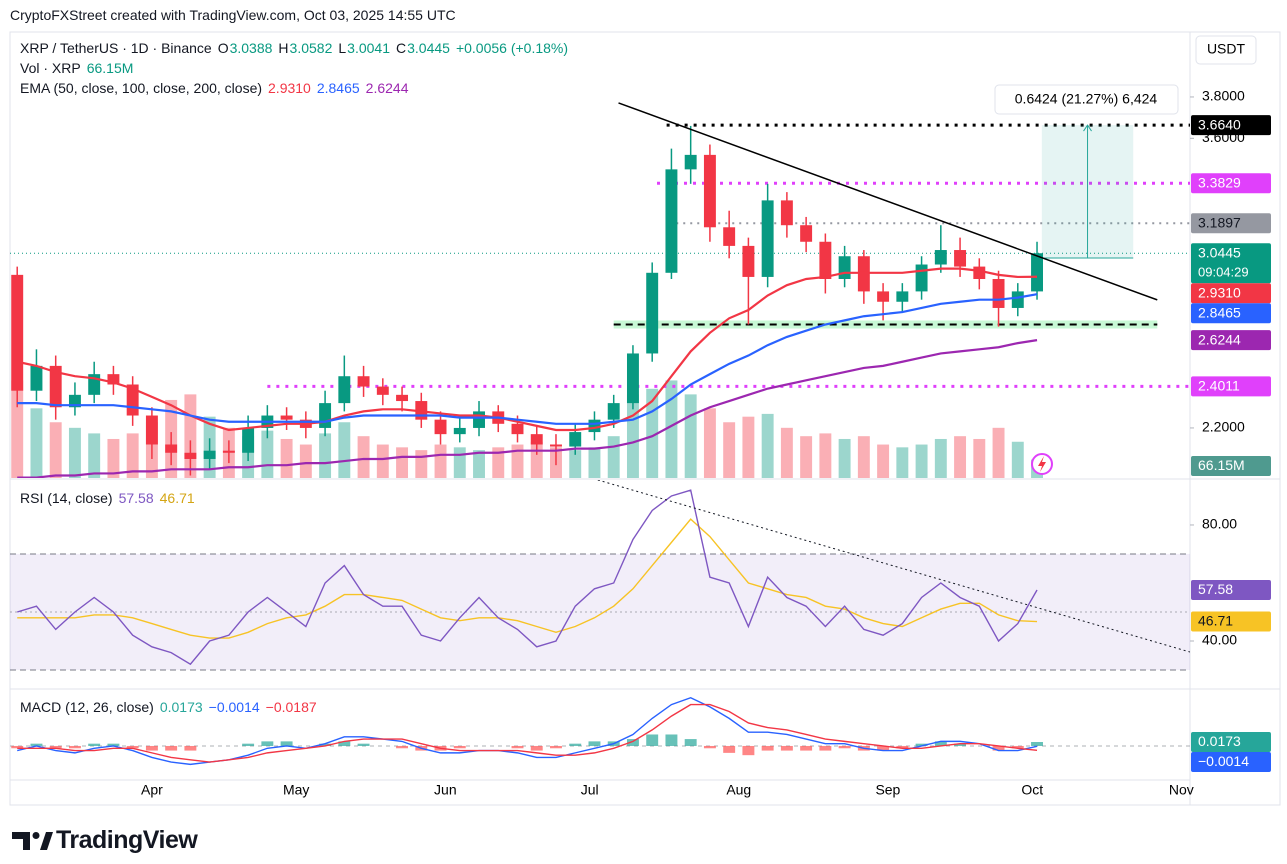 Image resolution: width=1287 pixels, height=864 pixels. I want to click on x-tick-label: Aug, so click(738, 790).